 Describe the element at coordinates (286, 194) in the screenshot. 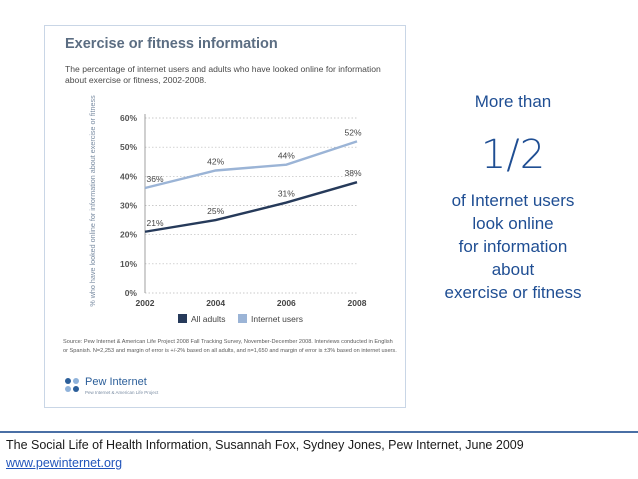

I see `data-label: 31%` at that location.